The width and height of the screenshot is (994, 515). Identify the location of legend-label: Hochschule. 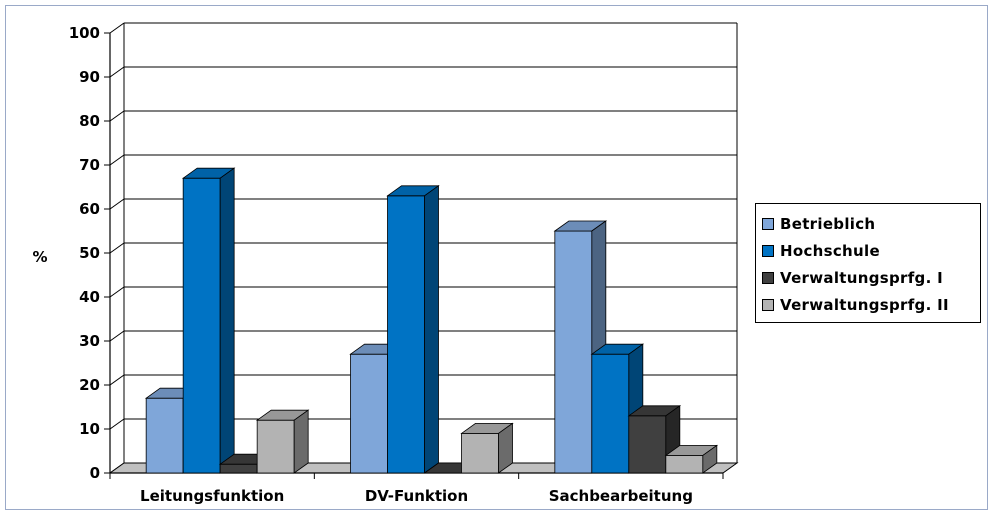
(830, 250).